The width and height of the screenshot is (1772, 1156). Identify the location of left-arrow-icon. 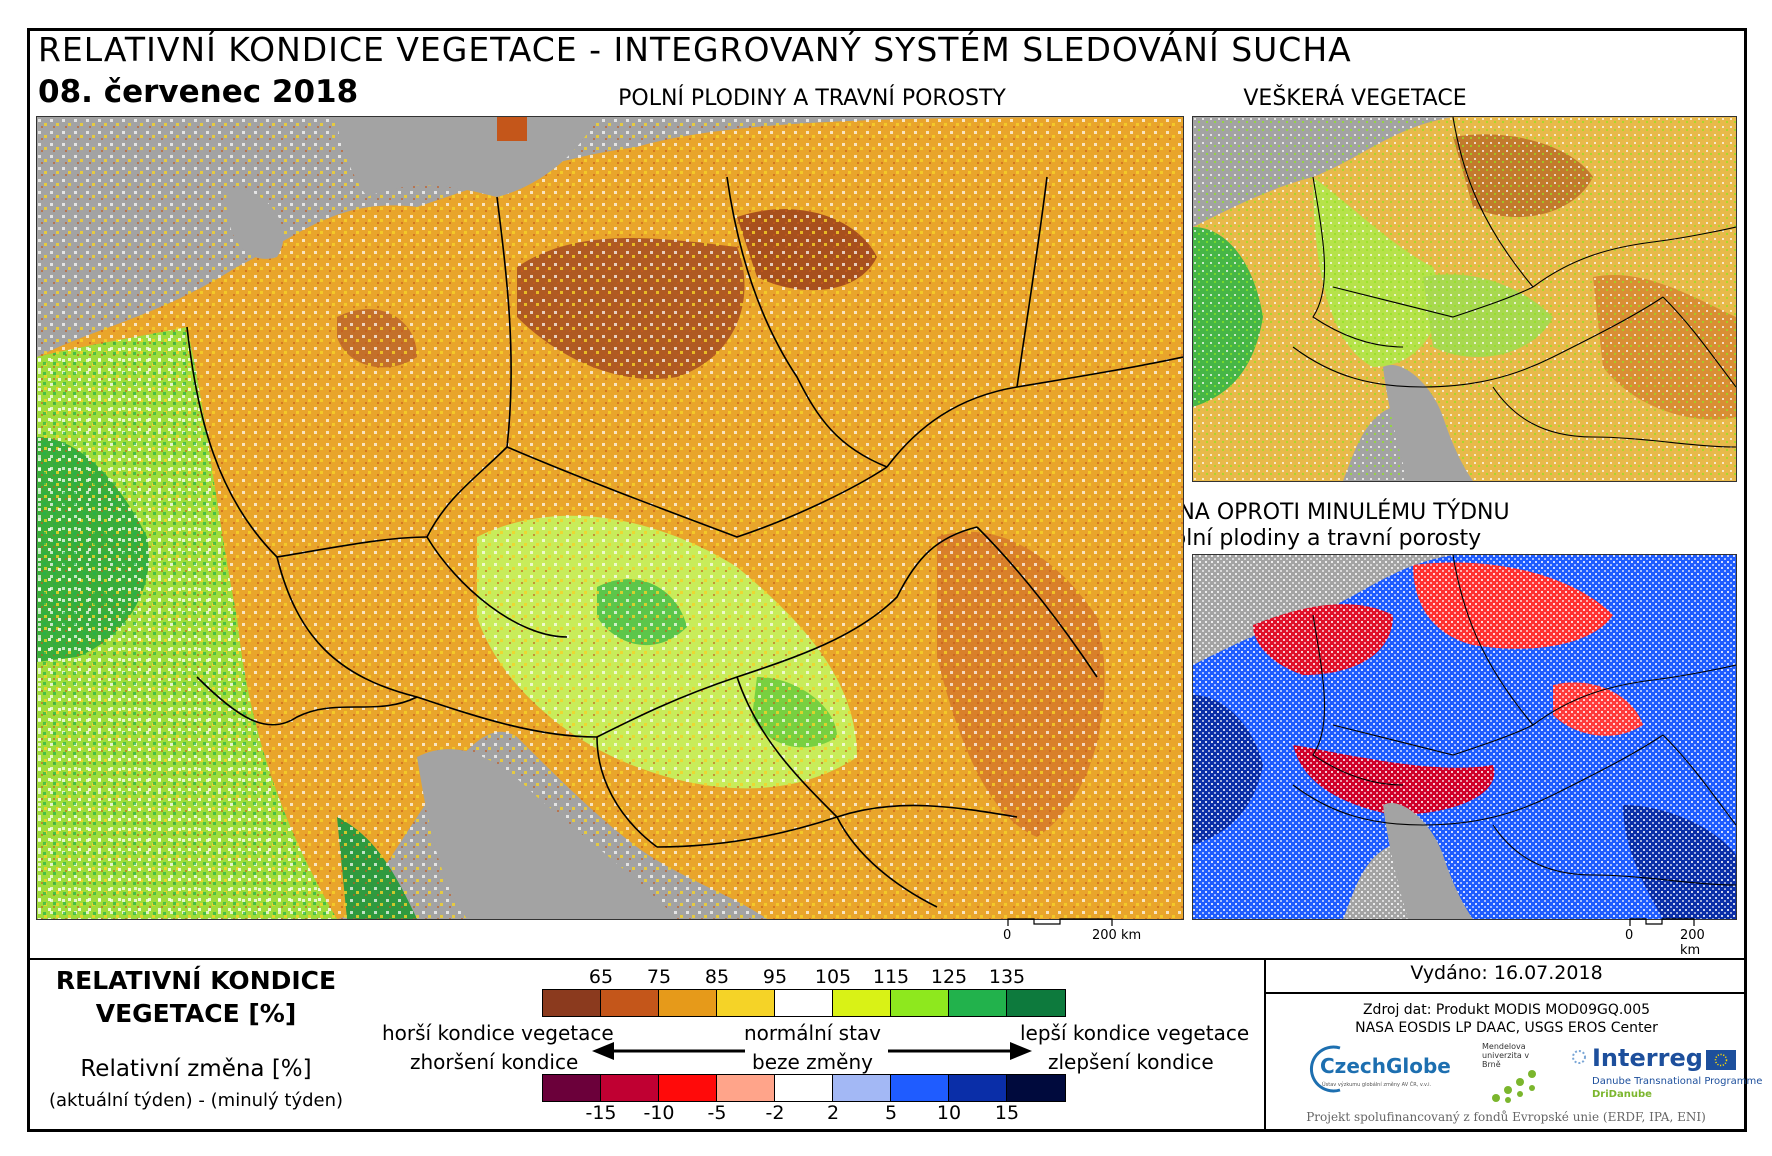
(668, 1051).